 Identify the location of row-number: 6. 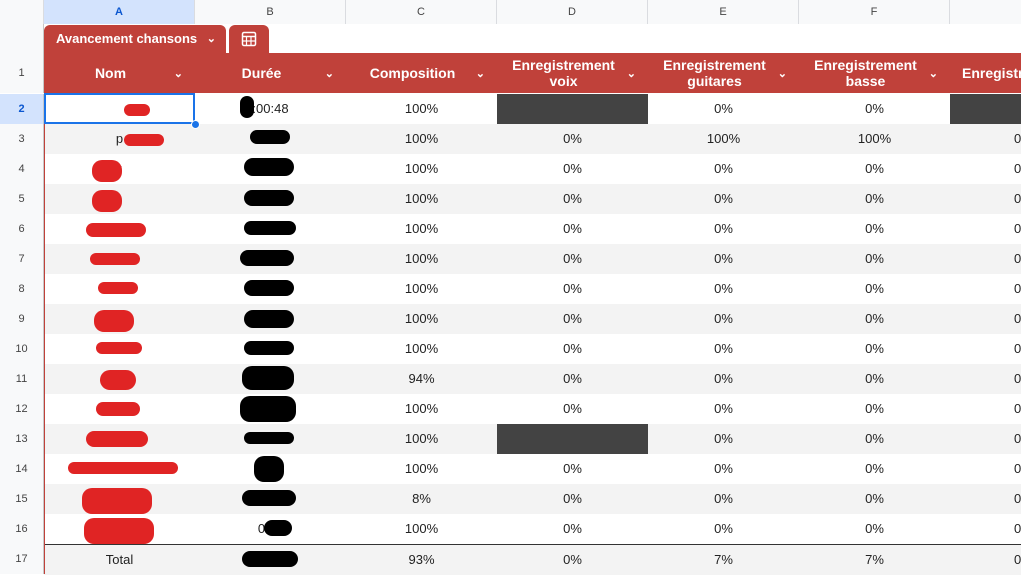
(22, 229).